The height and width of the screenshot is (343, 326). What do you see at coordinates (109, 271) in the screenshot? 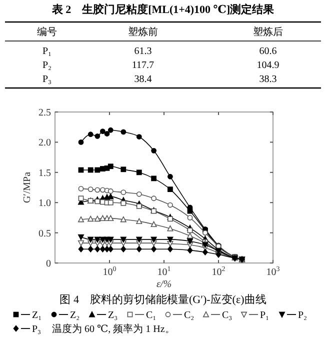
I see `x-tick-label: 10$^{0}$` at bounding box center [109, 271].